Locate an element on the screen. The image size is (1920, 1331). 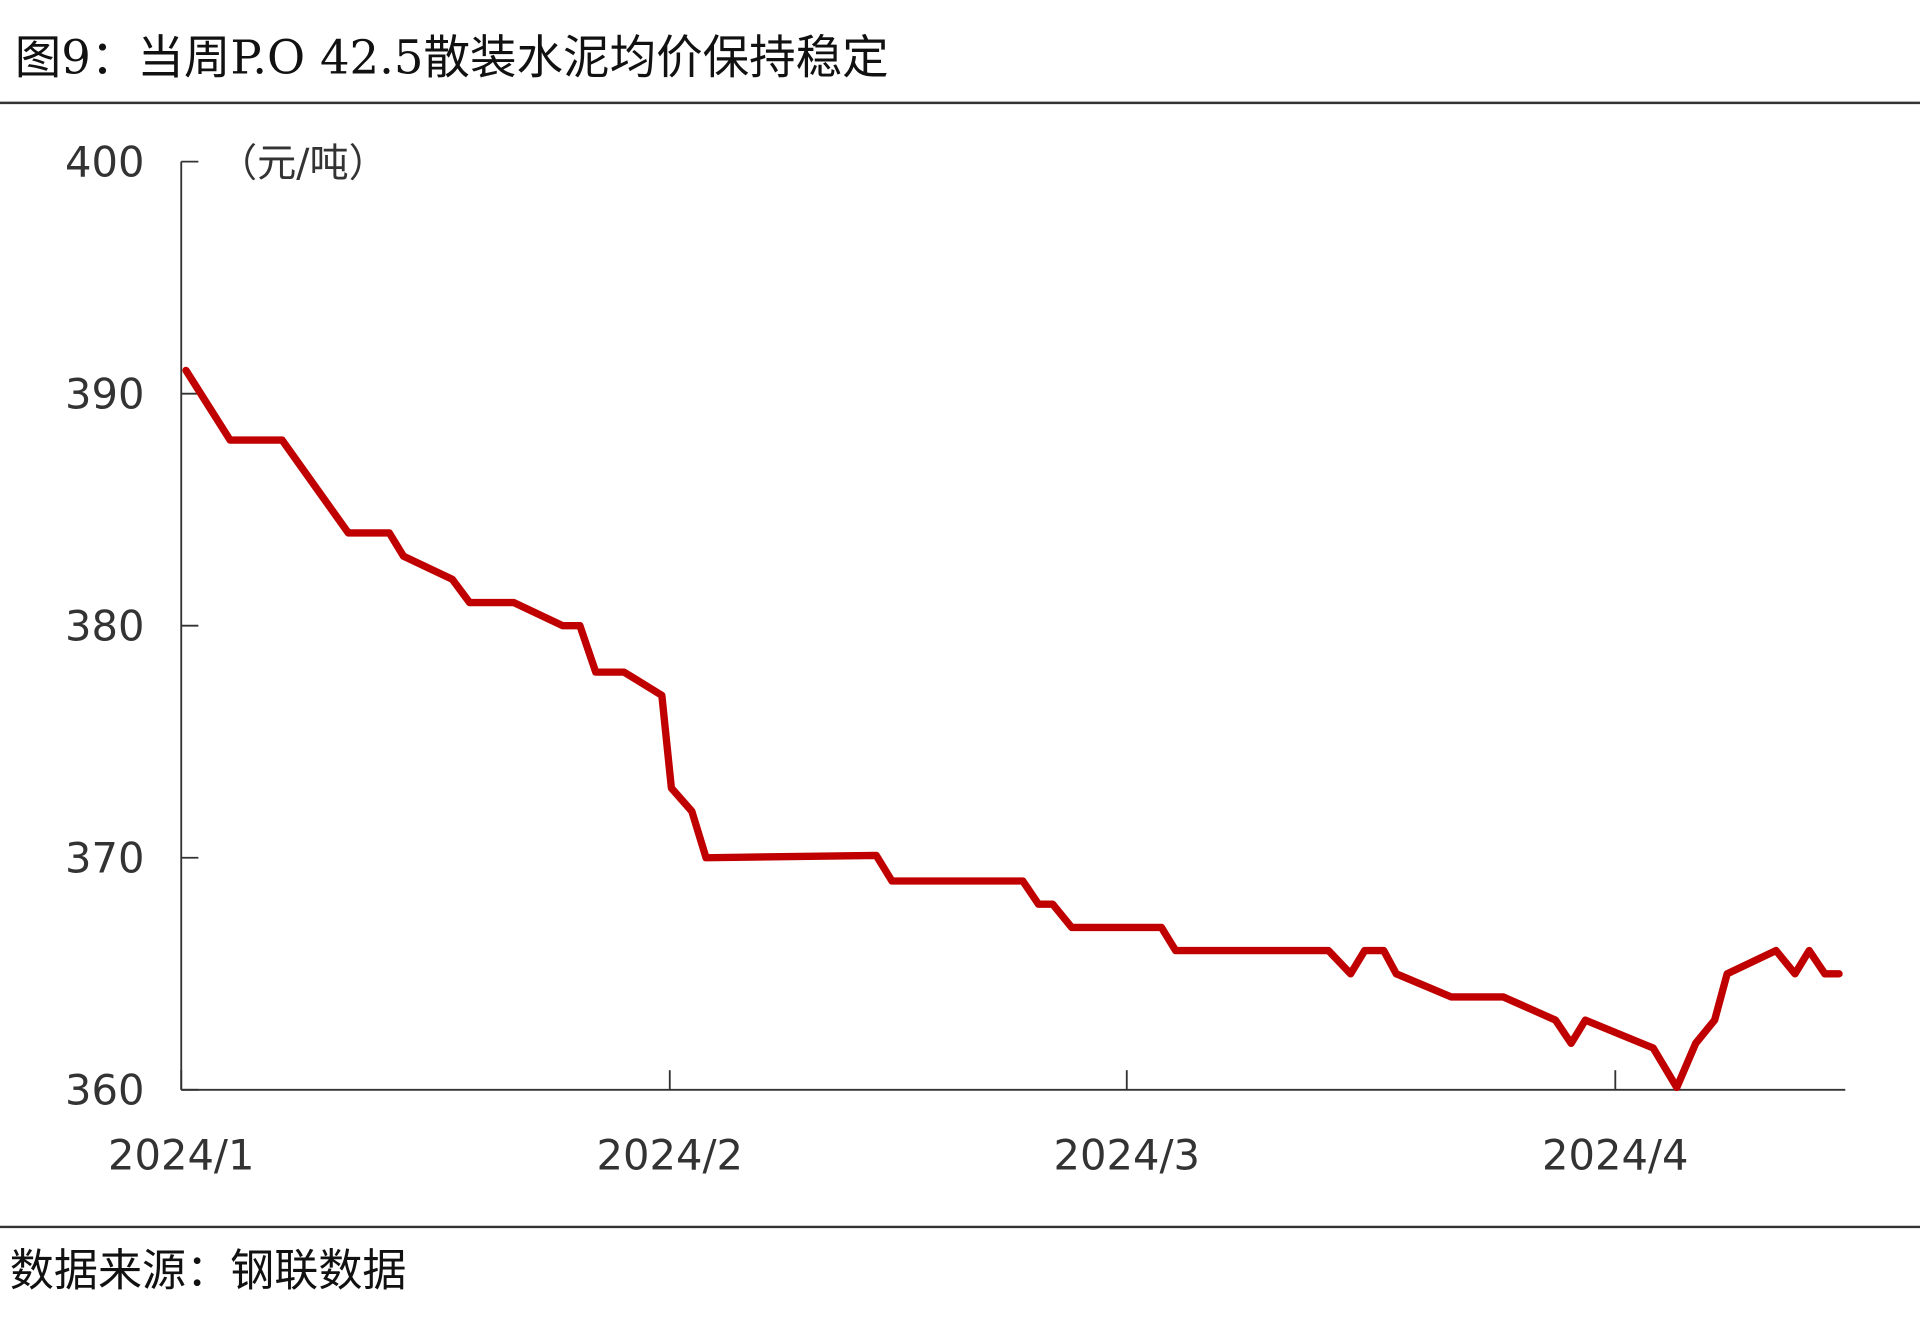
chart-title: 图9：当周P.O 42.5散装水泥均价保持稳定 is located at coordinates (452, 57).